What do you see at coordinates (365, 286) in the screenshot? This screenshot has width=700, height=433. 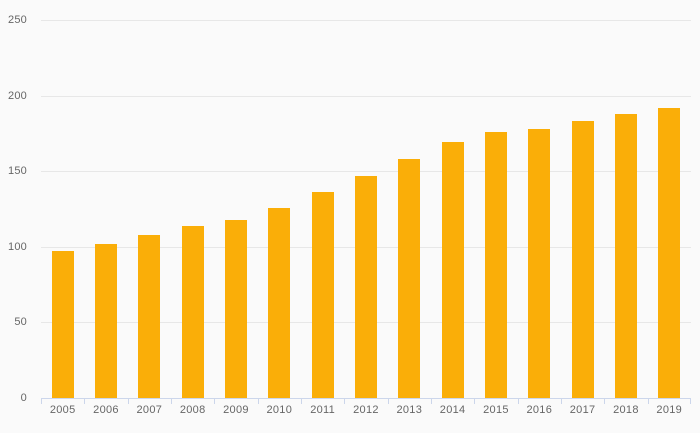 I see `bar-2012` at bounding box center [365, 286].